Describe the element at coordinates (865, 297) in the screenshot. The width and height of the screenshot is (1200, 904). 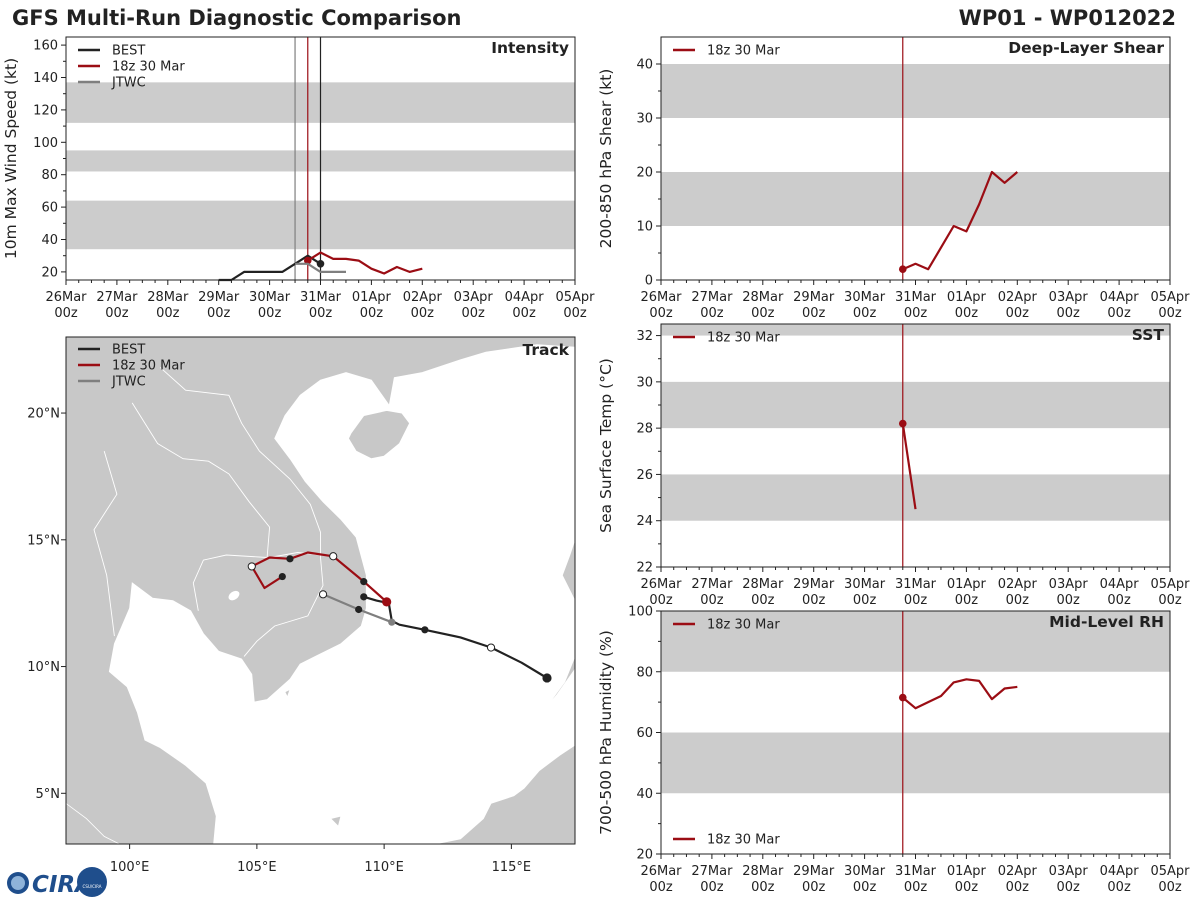
I see `shear-xtick-label: 30Mar` at that location.